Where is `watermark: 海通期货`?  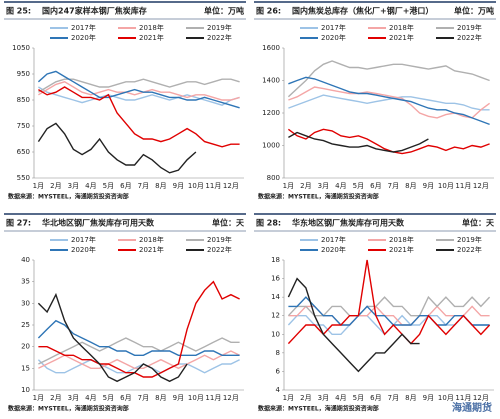 watermark: 海通期货 is located at coordinates (472, 407).